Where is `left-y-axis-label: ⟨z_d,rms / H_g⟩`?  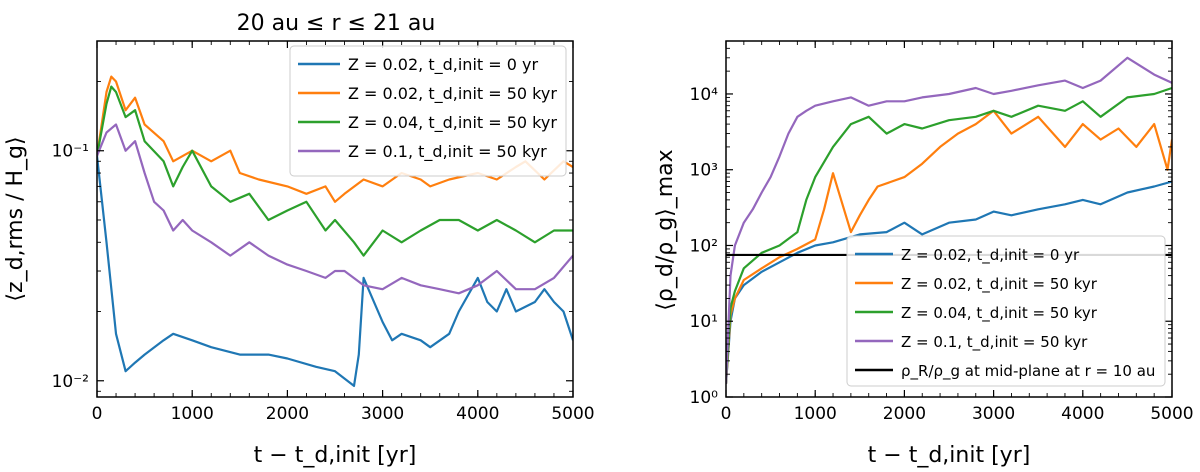 left-y-axis-label: ⟨z_d,rms / H_g⟩ is located at coordinates (15, 218).